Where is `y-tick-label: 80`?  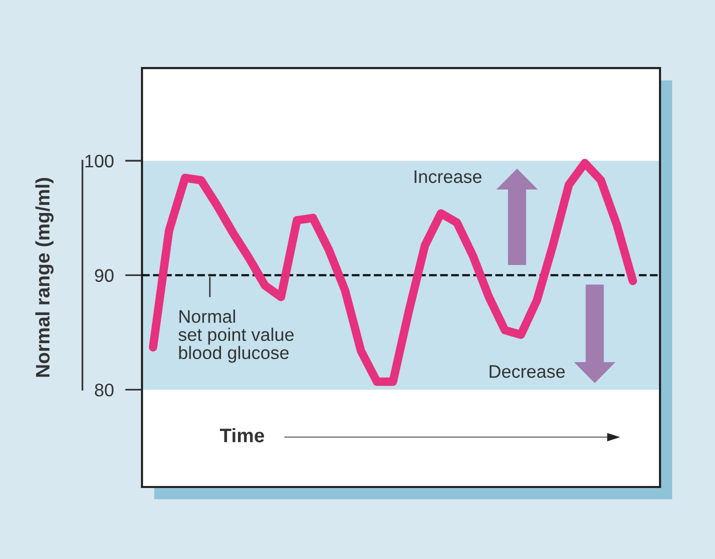
y-tick-label: 80 is located at coordinates (104, 390).